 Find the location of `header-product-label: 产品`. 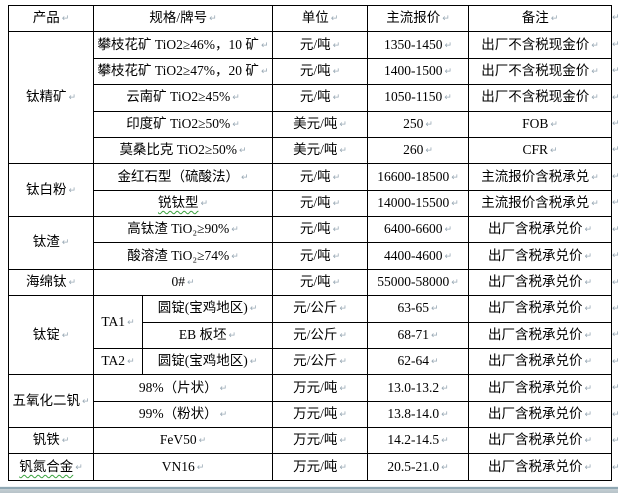

header-product-label: 产品 is located at coordinates (46, 18).